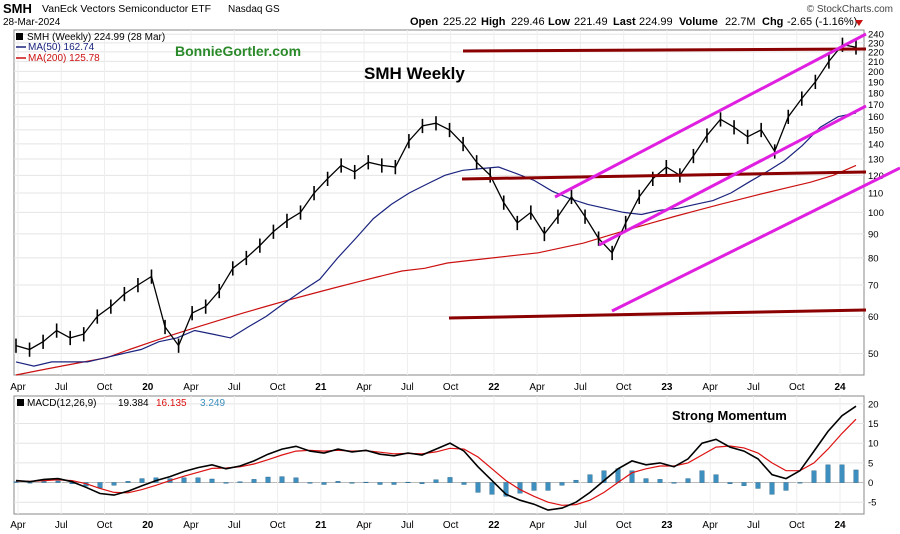  What do you see at coordinates (664, 175) in the screenshot?
I see `resistance-line-mid` at bounding box center [664, 175].